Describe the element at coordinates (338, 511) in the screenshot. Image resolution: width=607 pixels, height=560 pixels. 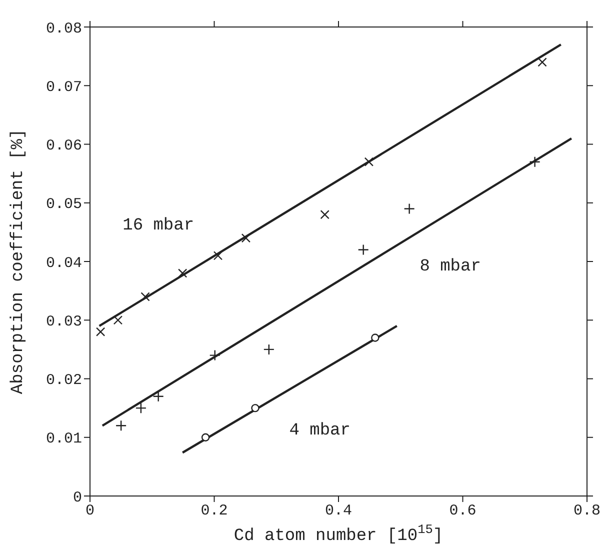
I see `x-tick-label: 0.4` at that location.